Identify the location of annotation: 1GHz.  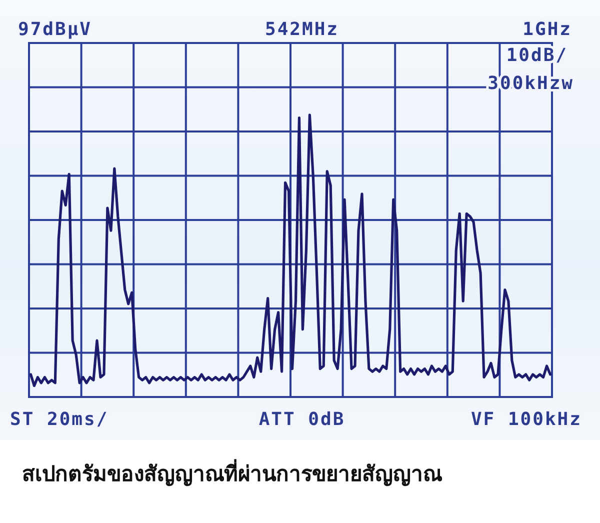
(547, 29).